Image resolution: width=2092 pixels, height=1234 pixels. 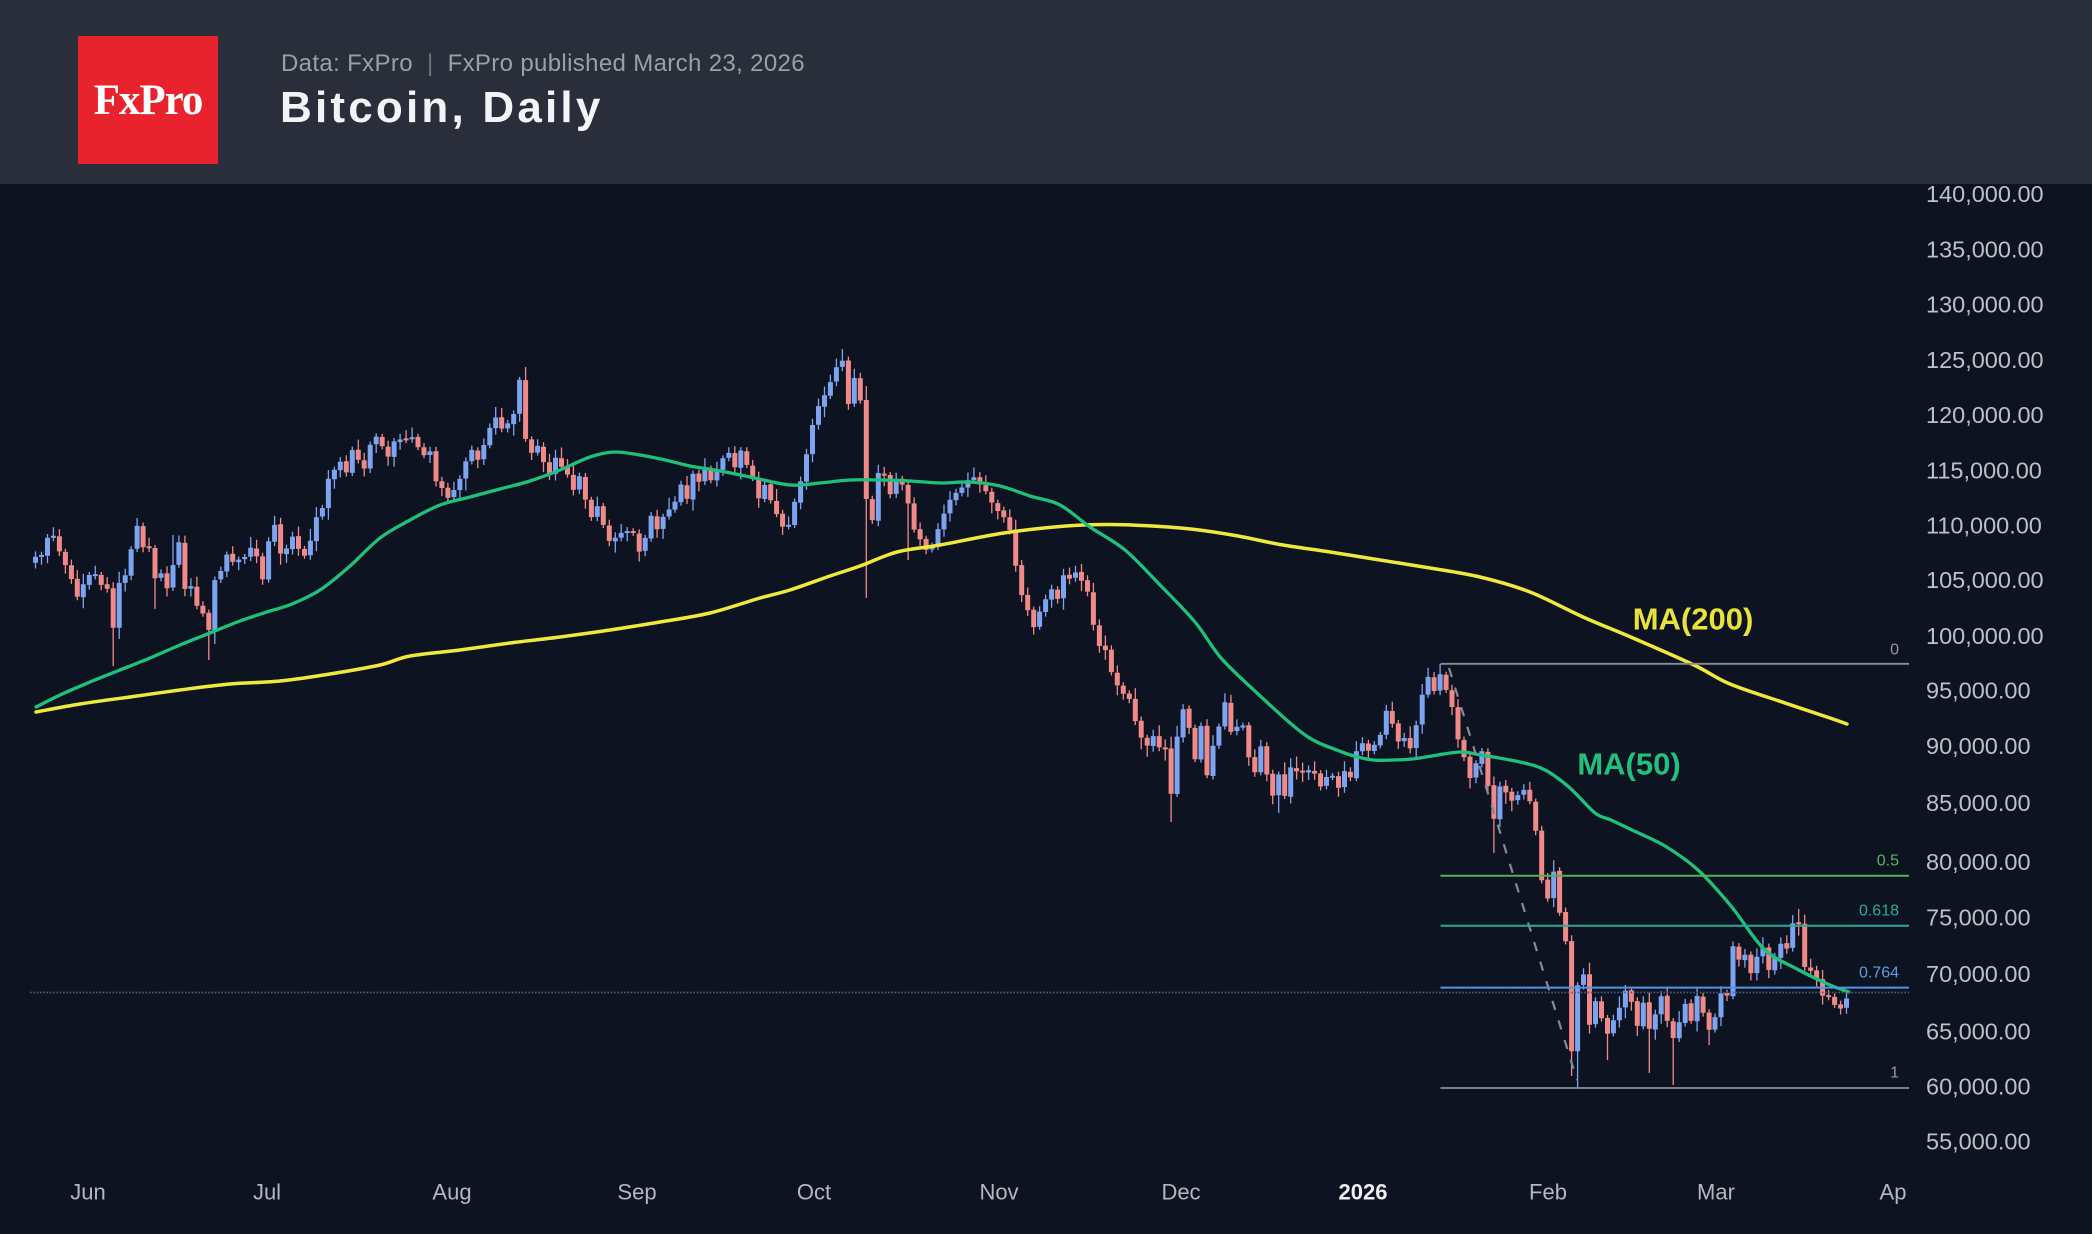 What do you see at coordinates (148, 100) in the screenshot?
I see `svg-text: FxPro` at bounding box center [148, 100].